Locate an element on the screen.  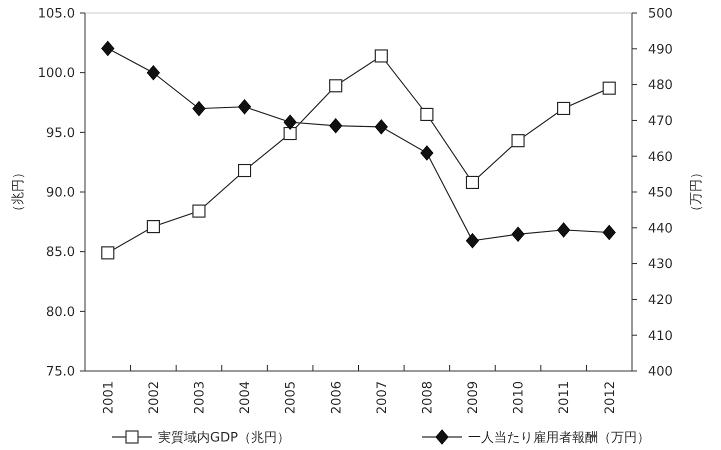
y2-tick-label: 440 is located at coordinates (660, 228).